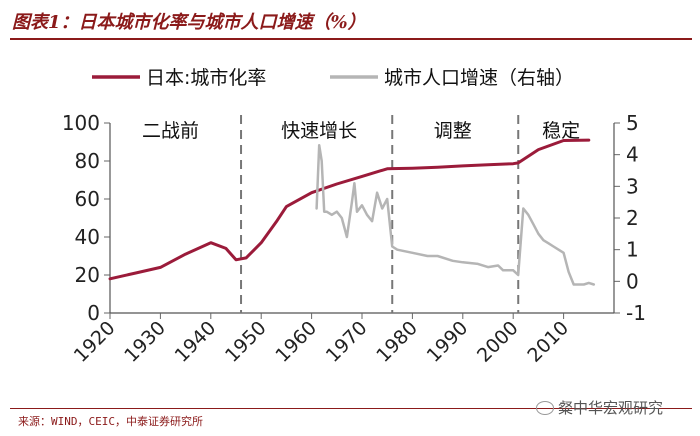 This screenshot has height=436, width=700. I want to click on x-tick-label: 1930, so click(145, 342).